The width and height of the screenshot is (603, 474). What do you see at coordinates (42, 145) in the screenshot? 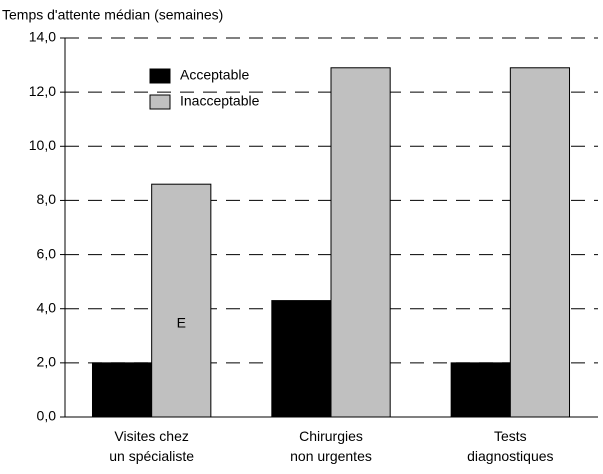
I see `y-tick-label: 10,0` at bounding box center [42, 145].